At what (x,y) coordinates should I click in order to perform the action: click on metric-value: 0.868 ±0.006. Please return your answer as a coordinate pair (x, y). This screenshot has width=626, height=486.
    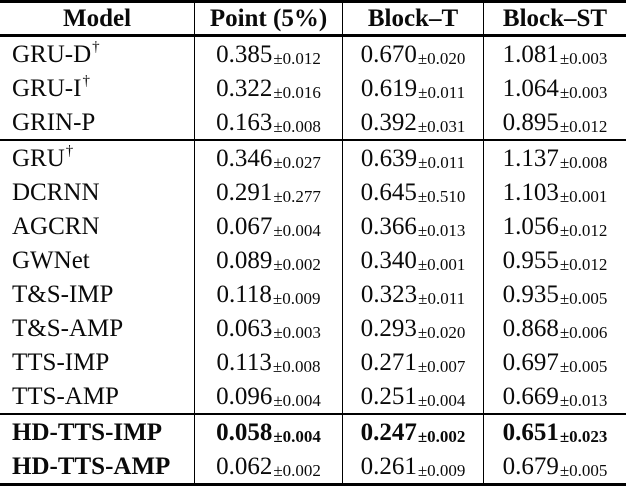
    Looking at the image, I should click on (554, 328).